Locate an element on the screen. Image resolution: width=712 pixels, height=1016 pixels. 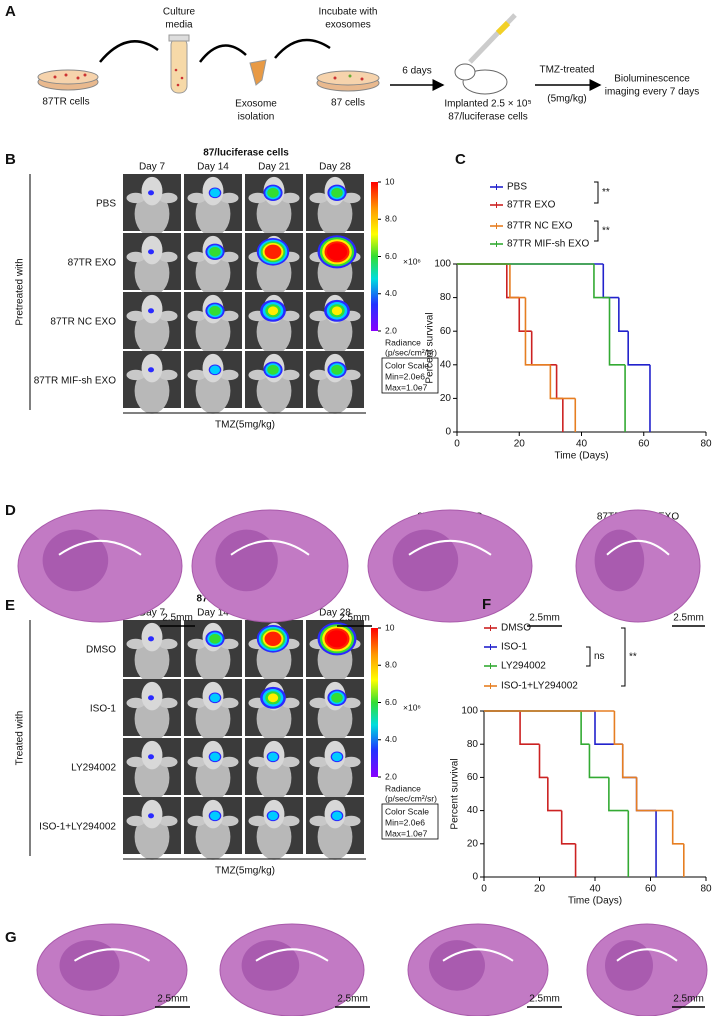
x-axis-title: Time (Days) is located at coordinates (581, 456).